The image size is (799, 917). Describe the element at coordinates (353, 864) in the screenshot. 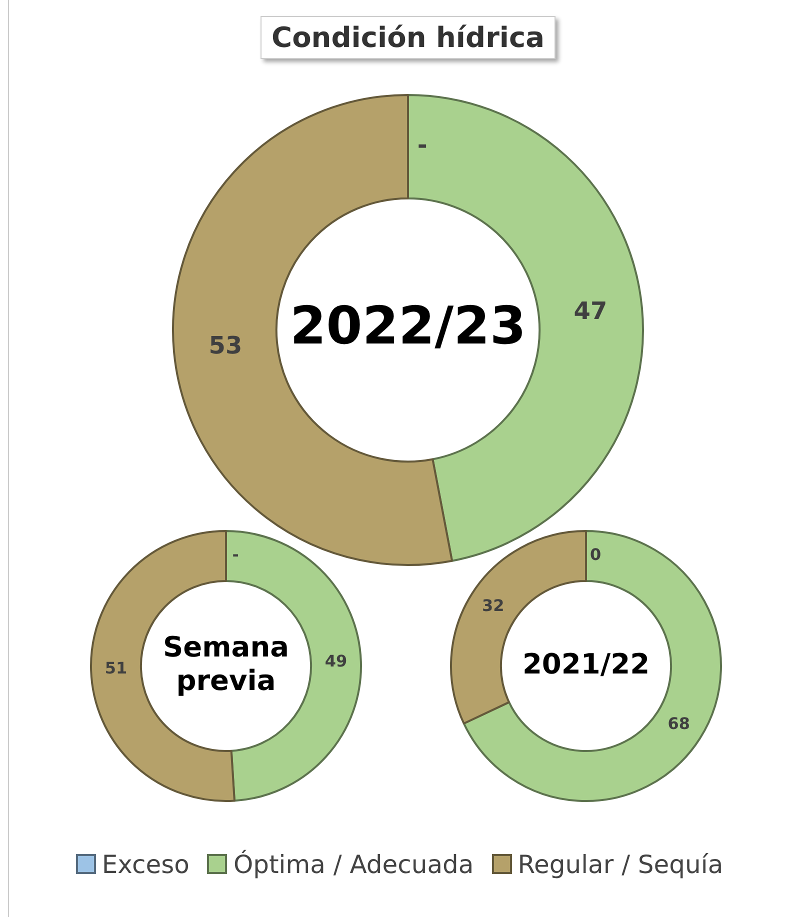

I see `legend-label: Óptima / Adecuada` at that location.